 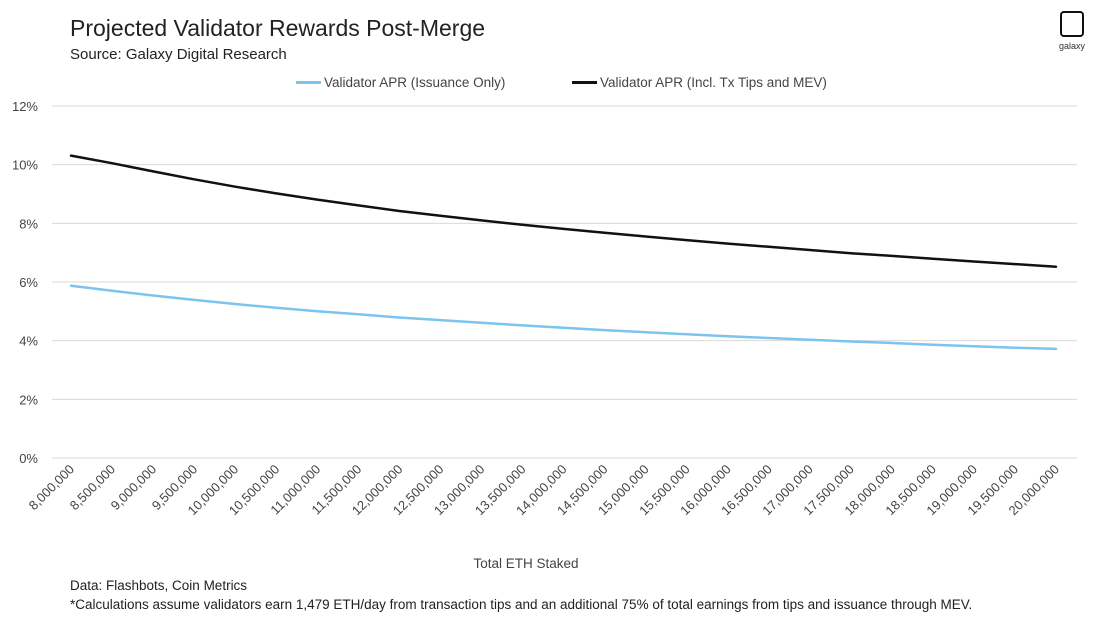 I want to click on legend-label-issuance: Validator APR (Issuance Only), so click(x=415, y=82).